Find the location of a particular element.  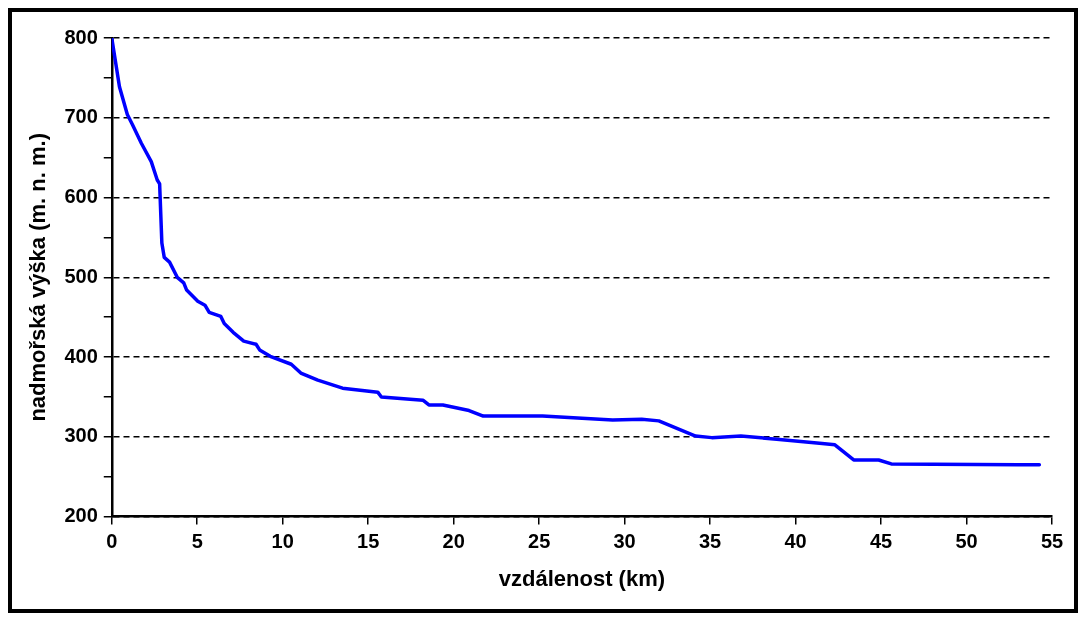

x-tick-label: 25 is located at coordinates (539, 541).